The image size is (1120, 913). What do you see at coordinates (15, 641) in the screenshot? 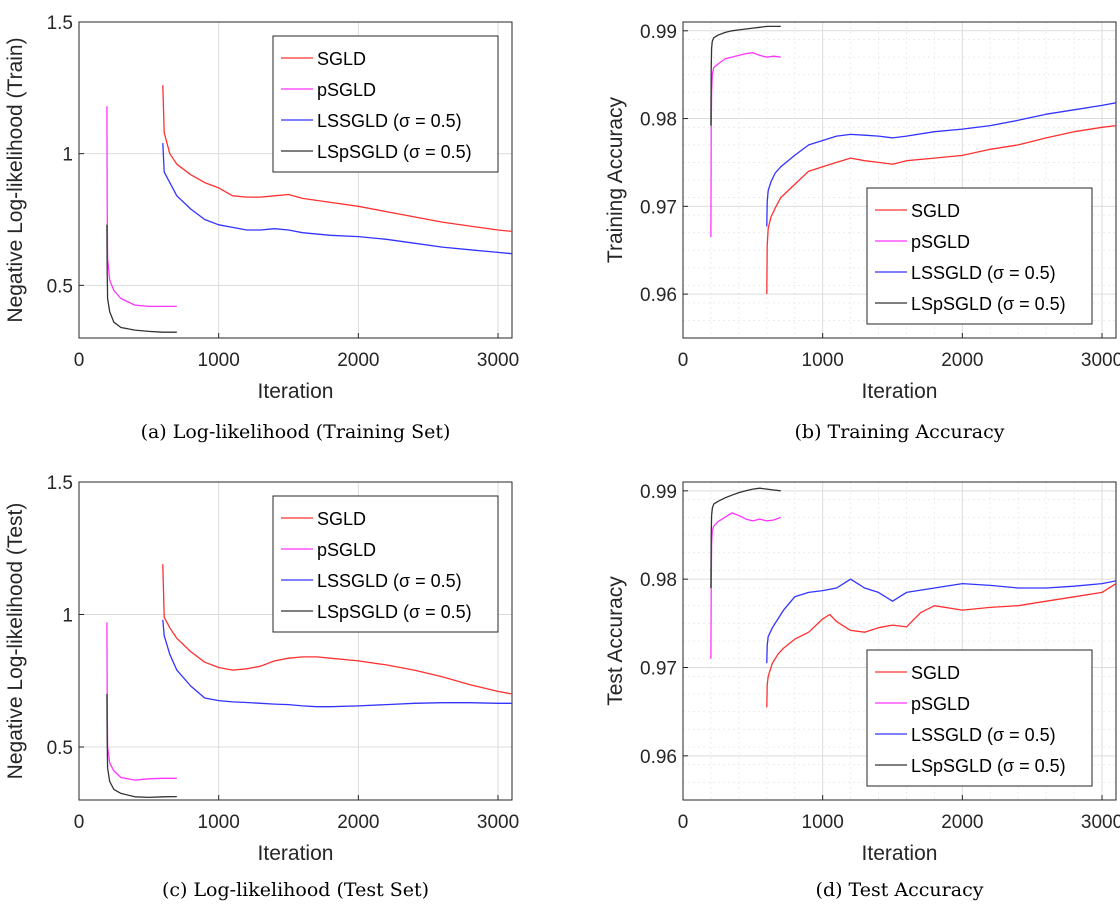
I see `y-axis-label: Negative Log-likelihood (Test)` at bounding box center [15, 641].